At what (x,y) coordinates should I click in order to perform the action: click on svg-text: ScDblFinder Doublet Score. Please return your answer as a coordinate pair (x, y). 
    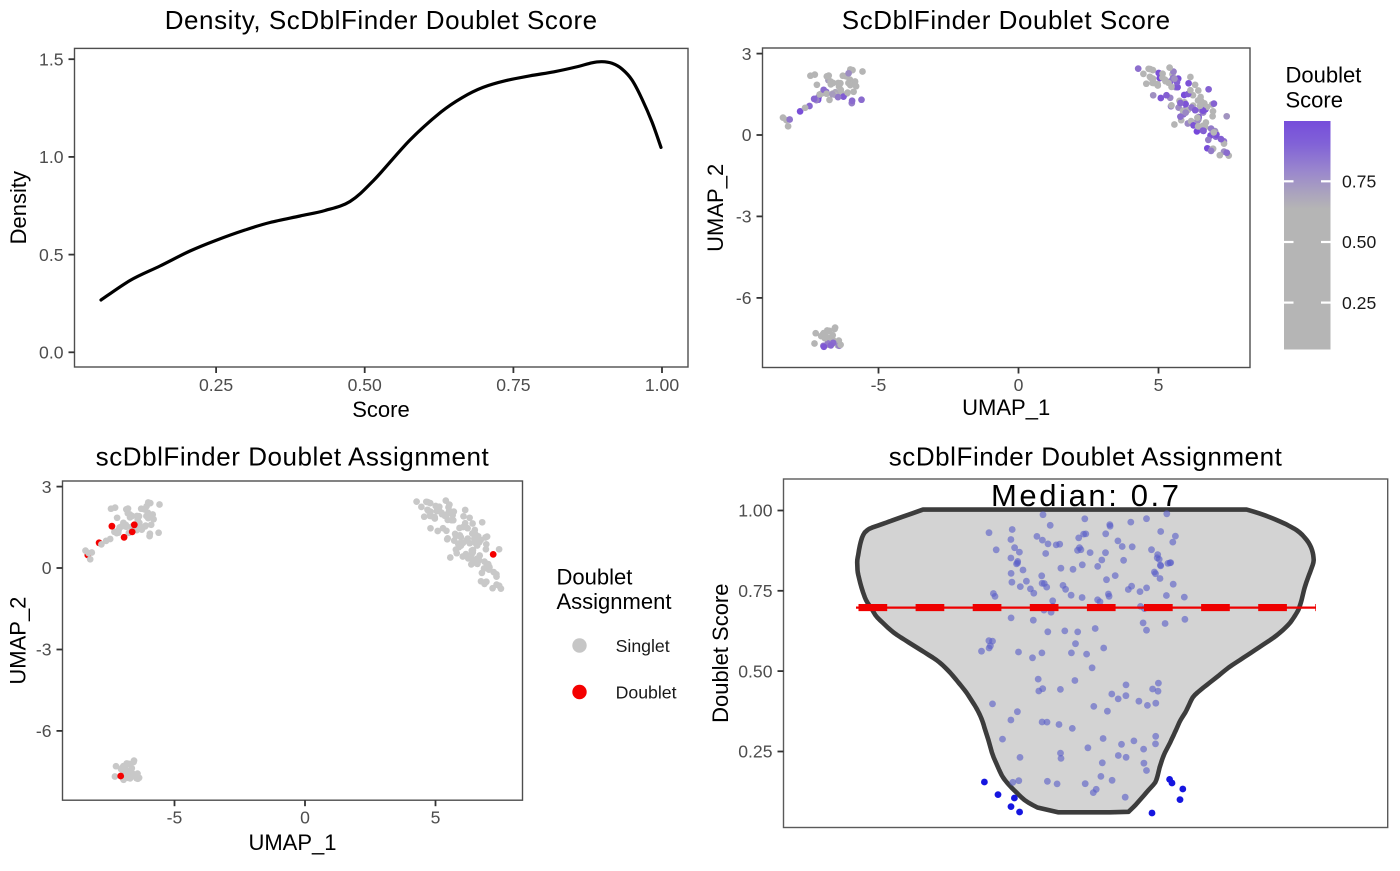
    Looking at the image, I should click on (1006, 20).